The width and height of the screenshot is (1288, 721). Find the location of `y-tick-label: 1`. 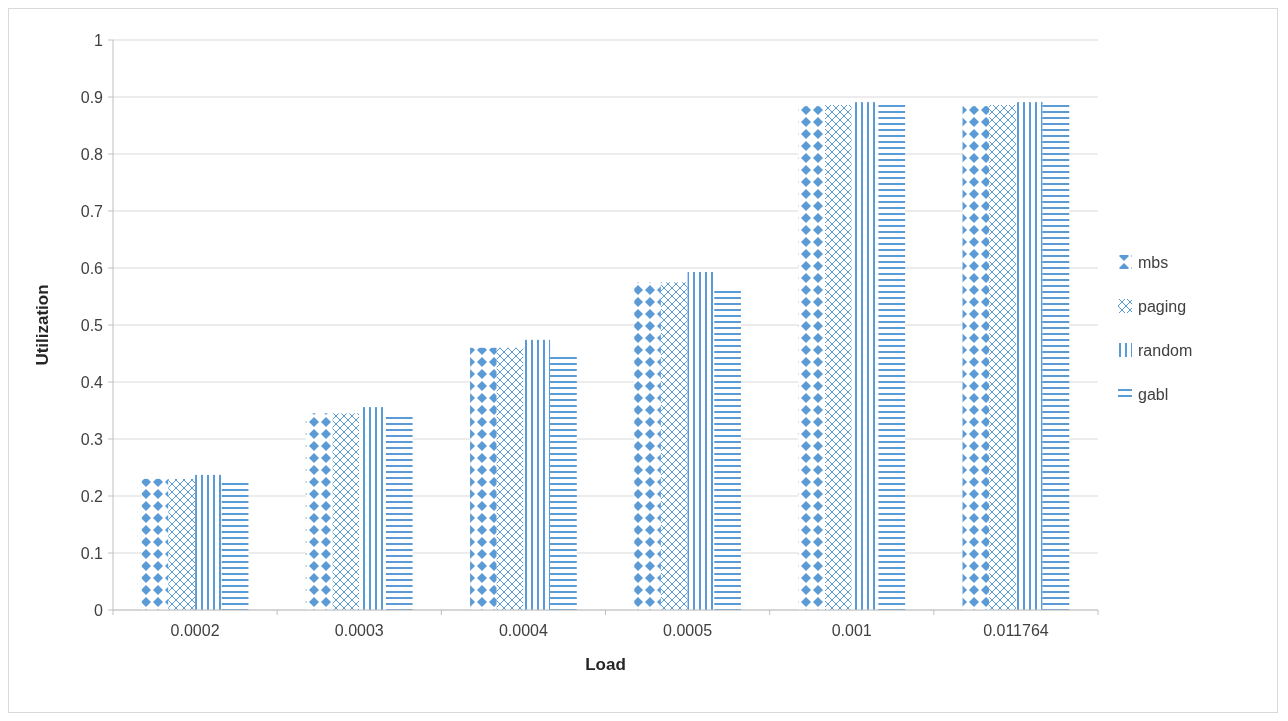

y-tick-label: 1 is located at coordinates (99, 40).